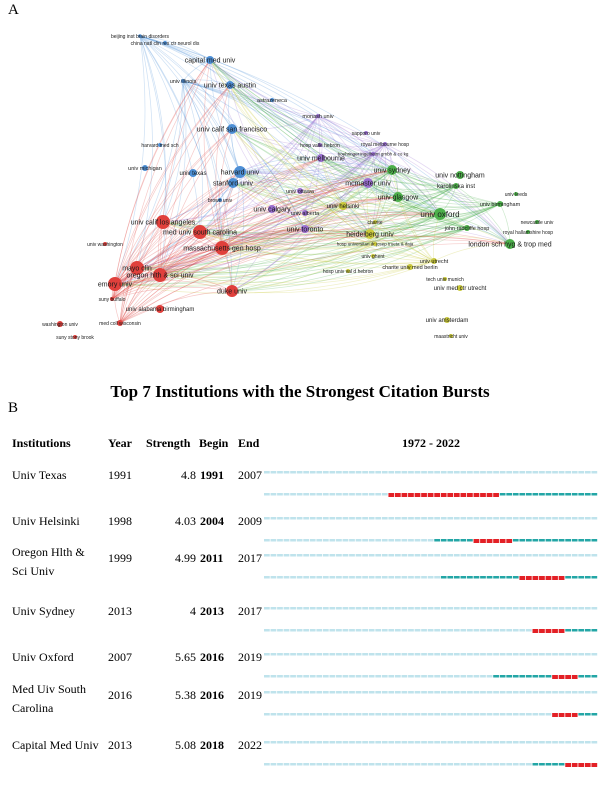  Describe the element at coordinates (163, 222) in the screenshot. I see `network-node-label: univ calif los angeles` at that location.